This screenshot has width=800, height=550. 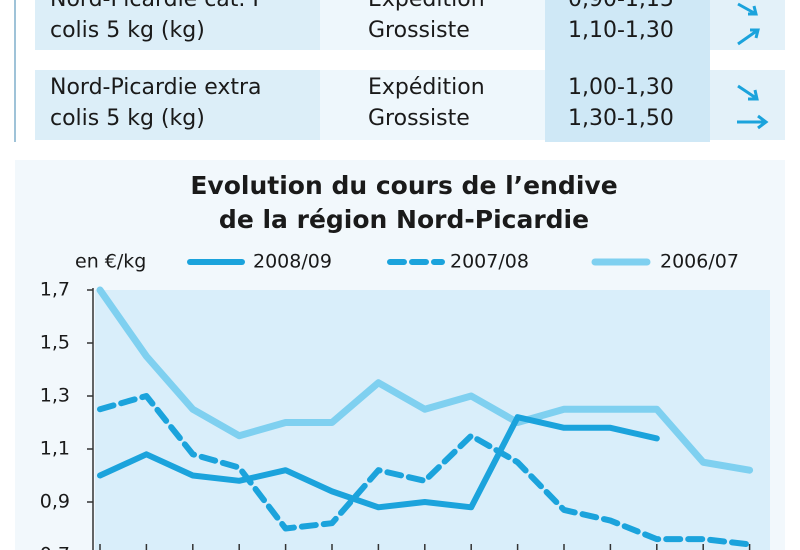 What do you see at coordinates (55, 502) in the screenshot?
I see `y-tick-label: 0,9` at bounding box center [55, 502].